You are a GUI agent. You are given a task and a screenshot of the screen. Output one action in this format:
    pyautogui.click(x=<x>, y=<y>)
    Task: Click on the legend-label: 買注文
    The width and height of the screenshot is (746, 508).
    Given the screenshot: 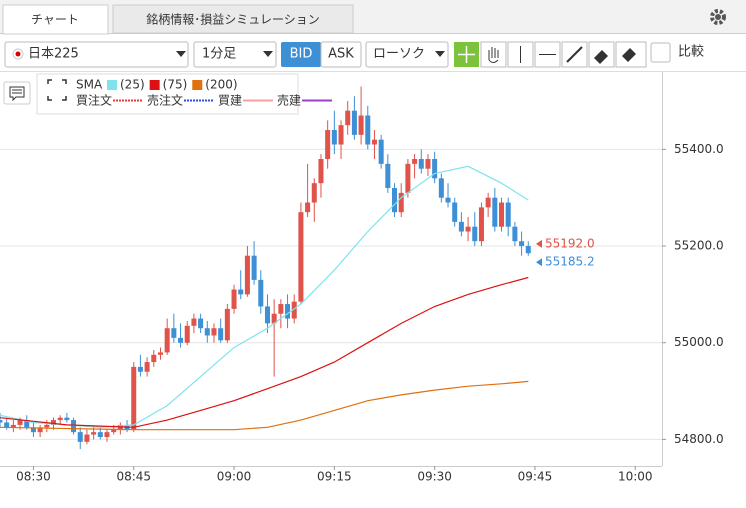 What is the action you would take?
    pyautogui.click(x=94, y=100)
    